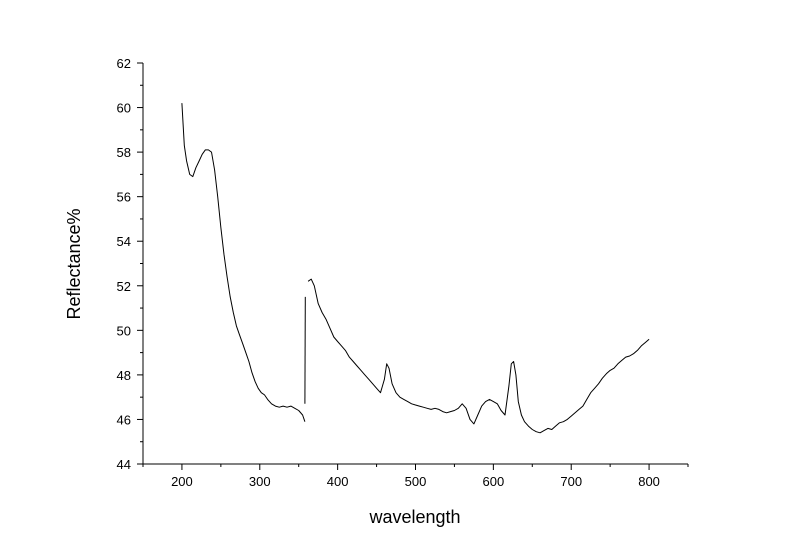 The width and height of the screenshot is (800, 557). I want to click on y-tick-label: 58, so click(124, 152).